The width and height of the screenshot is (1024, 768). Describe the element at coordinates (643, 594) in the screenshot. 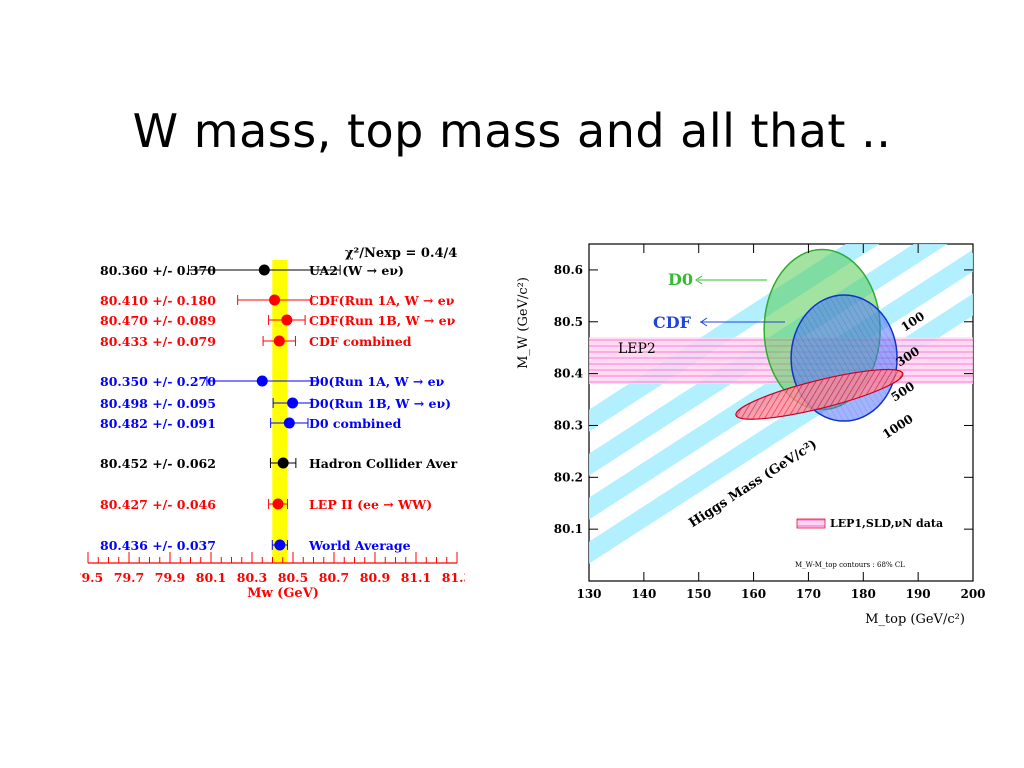

I see `x-tick-label: 140` at that location.